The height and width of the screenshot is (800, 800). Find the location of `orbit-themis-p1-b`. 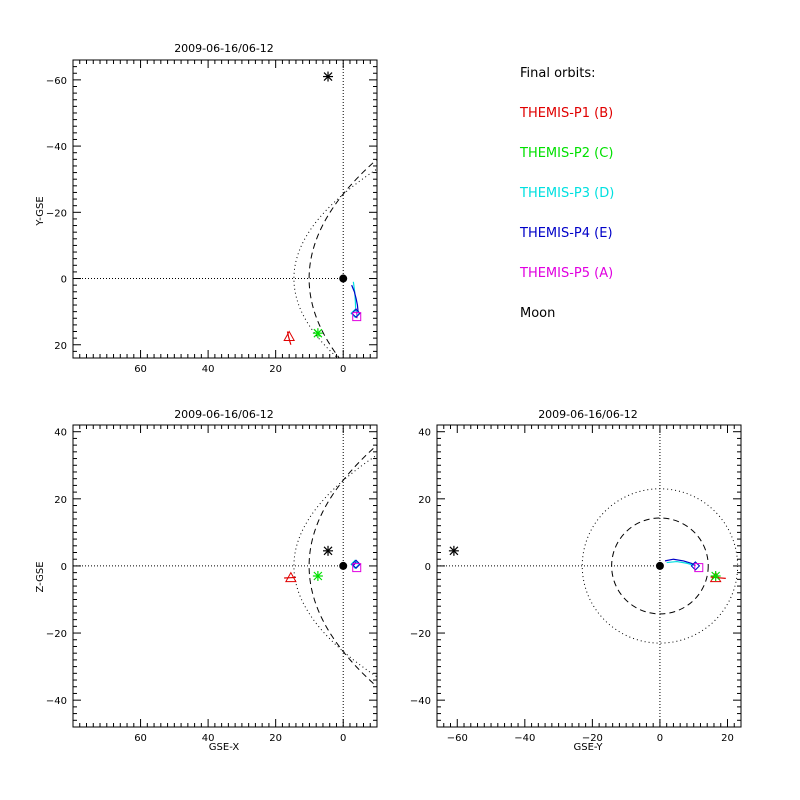

orbit-themis-p1-b is located at coordinates (290, 577).